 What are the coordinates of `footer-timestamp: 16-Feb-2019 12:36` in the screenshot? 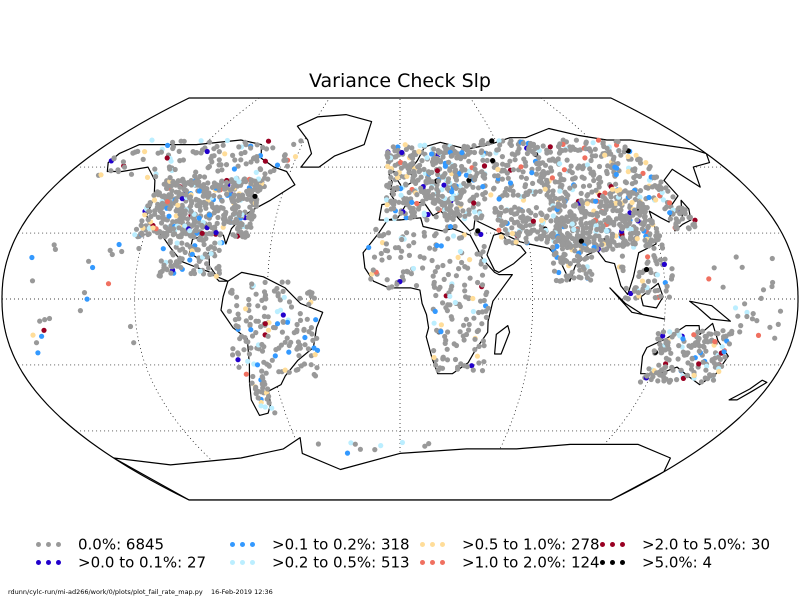 It's located at (242, 592).